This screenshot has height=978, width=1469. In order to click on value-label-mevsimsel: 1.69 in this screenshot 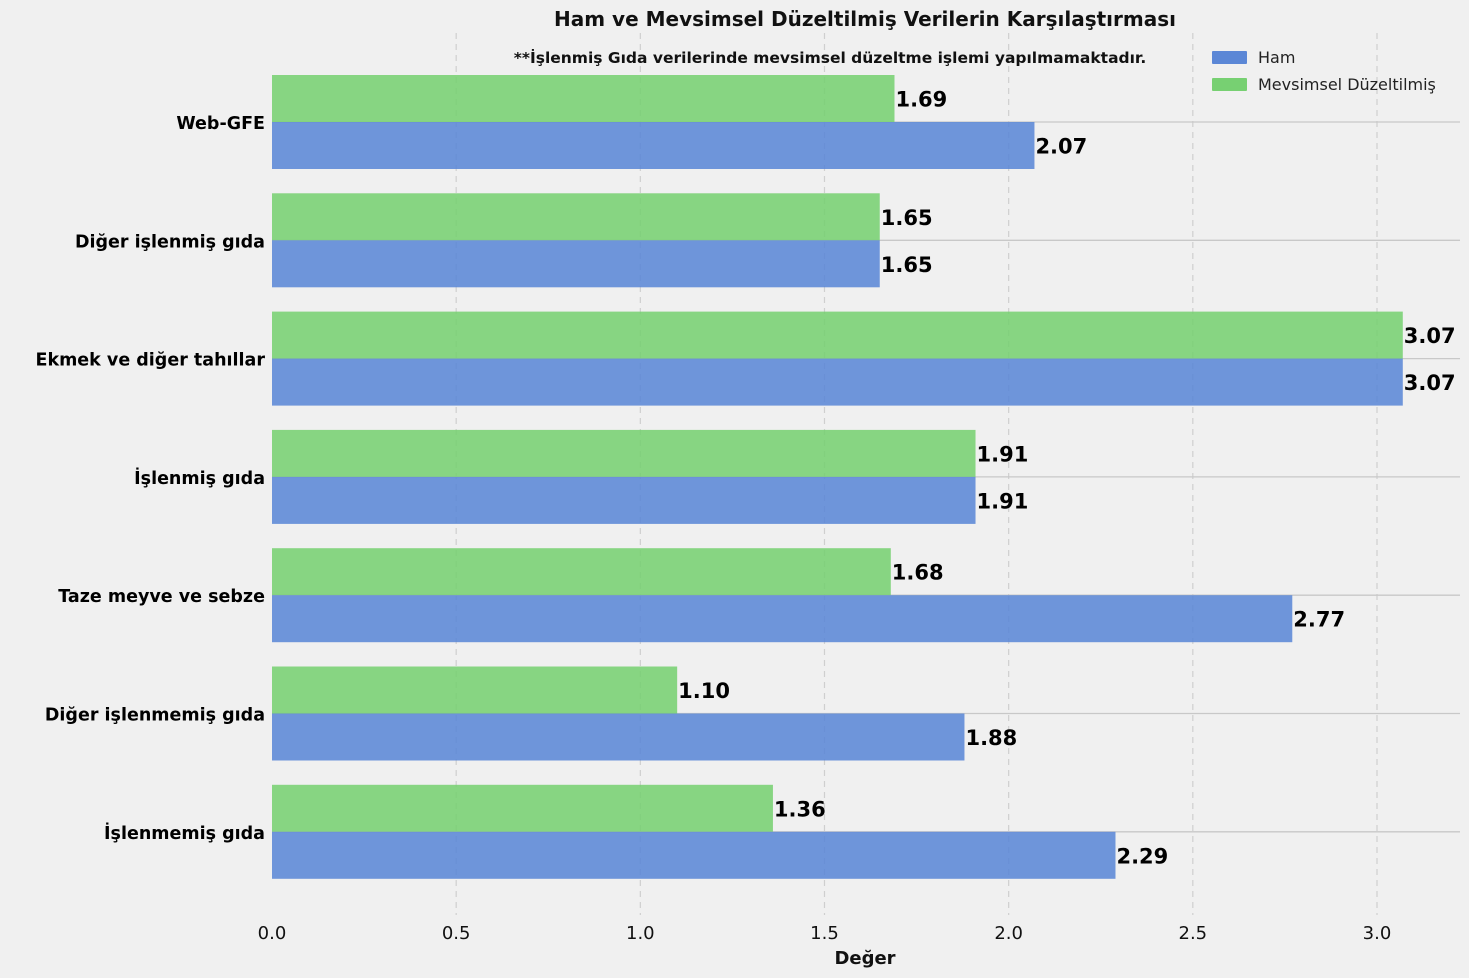, I will do `click(921, 100)`.